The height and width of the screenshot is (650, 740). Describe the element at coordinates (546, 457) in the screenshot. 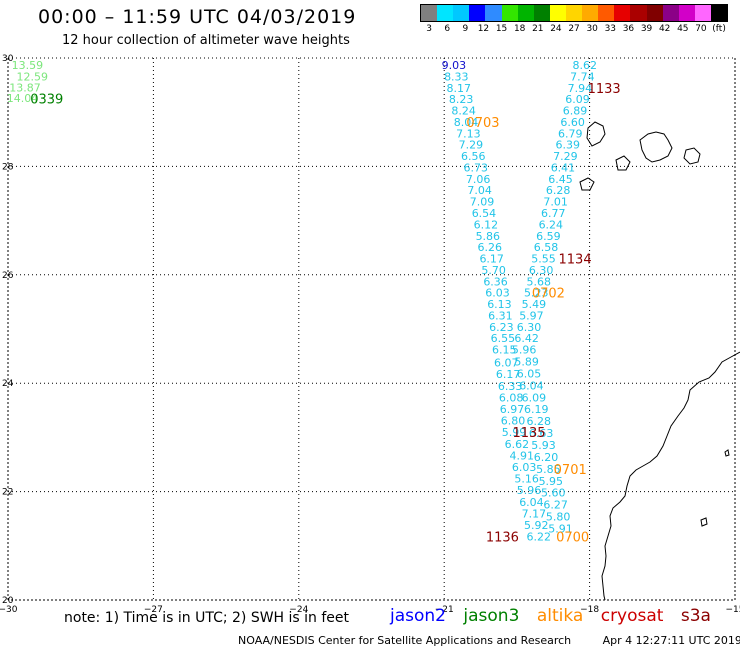

I see `swh-value: 6.20` at that location.